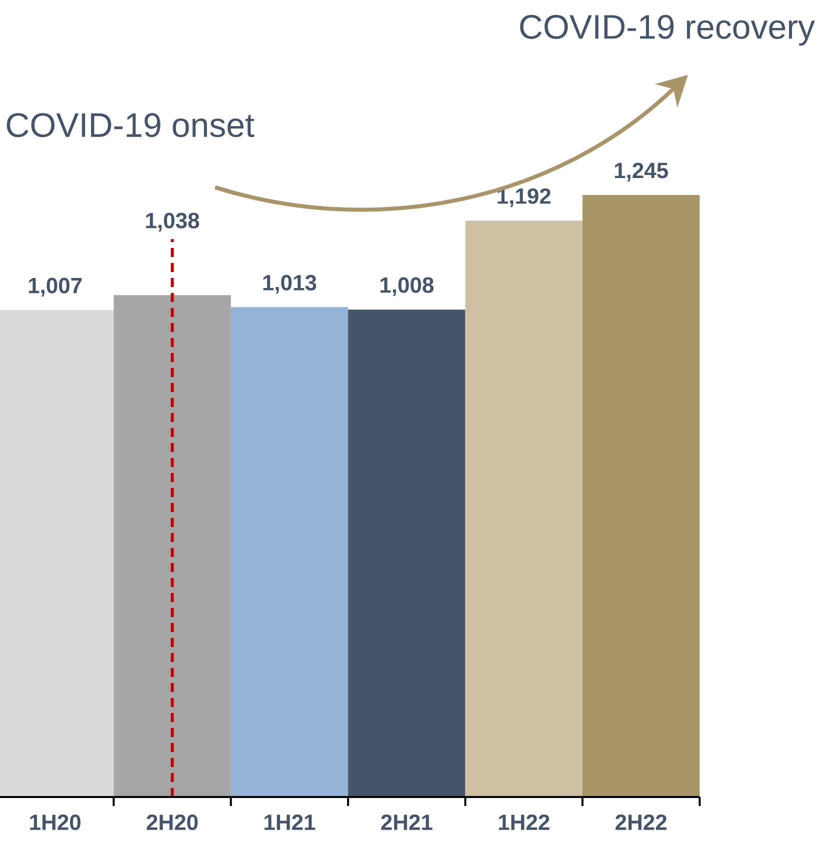 The image size is (821, 844). What do you see at coordinates (667, 30) in the screenshot?
I see `text: COVID-19 recovery` at bounding box center [667, 30].